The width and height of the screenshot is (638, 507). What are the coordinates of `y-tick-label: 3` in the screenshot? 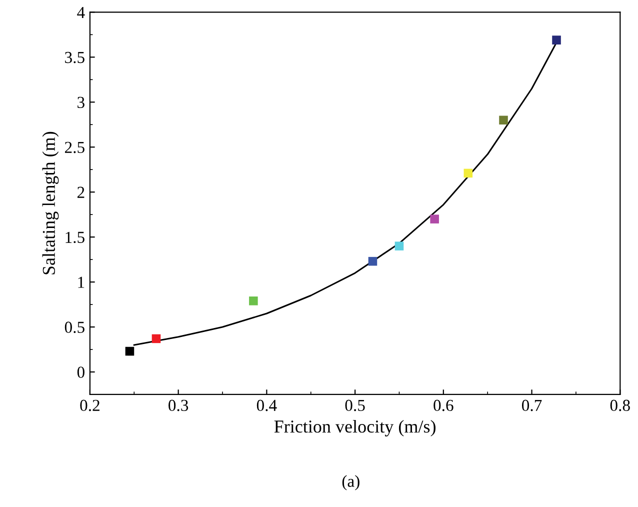 It's located at (81, 102).